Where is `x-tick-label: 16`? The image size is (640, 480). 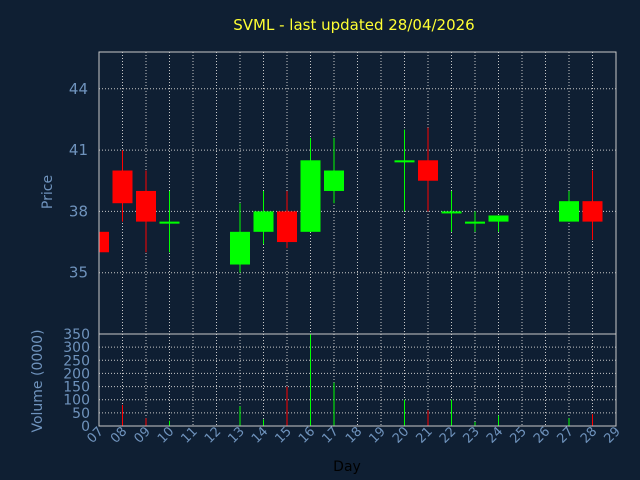
x-tick-label: 16 is located at coordinates (307, 435).